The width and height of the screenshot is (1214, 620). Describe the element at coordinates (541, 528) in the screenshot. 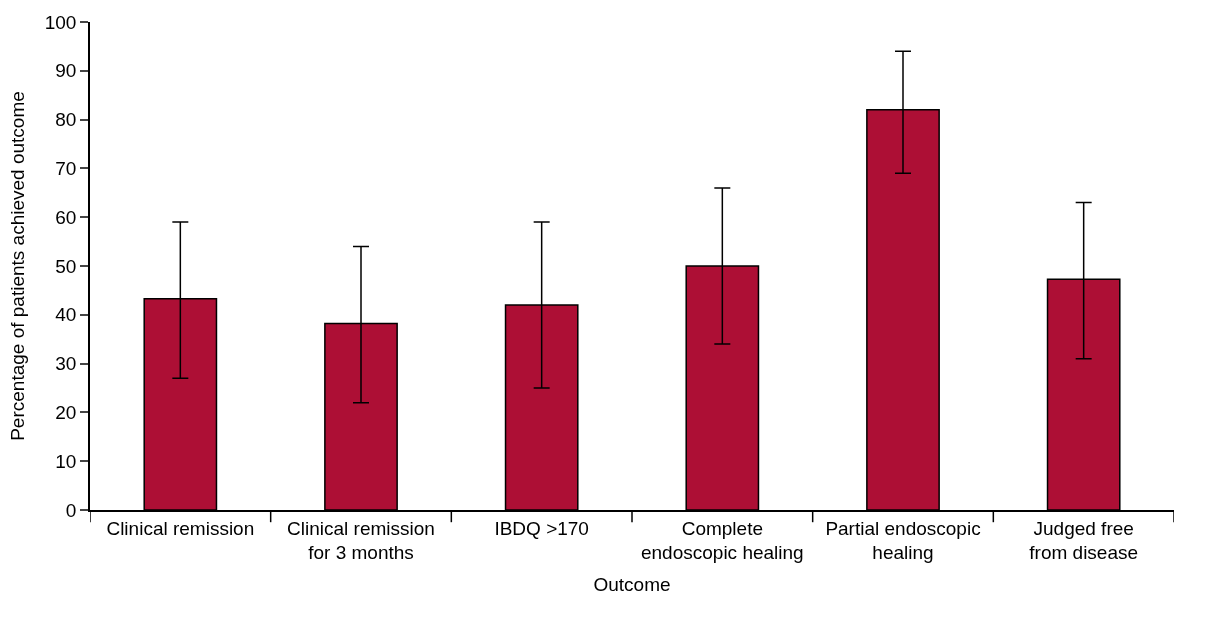

I see `x-tick-label: IBDQ >170` at that location.